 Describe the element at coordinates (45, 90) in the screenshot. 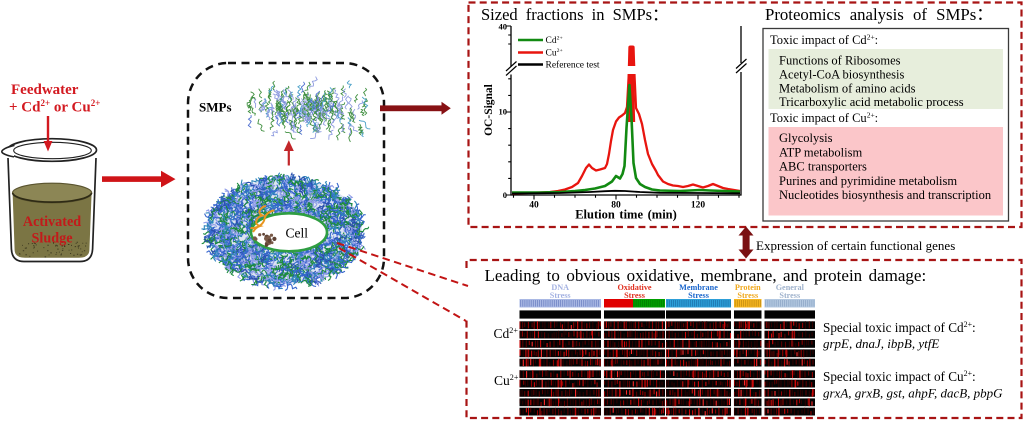

I see `svg-text: Feedwater` at that location.